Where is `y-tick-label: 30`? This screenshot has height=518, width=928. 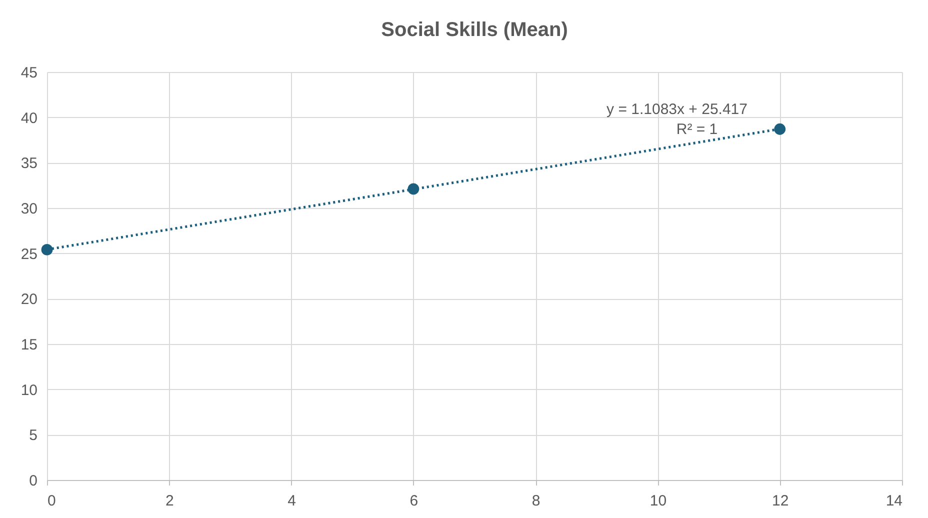
y-tick-label: 30 is located at coordinates (29, 209).